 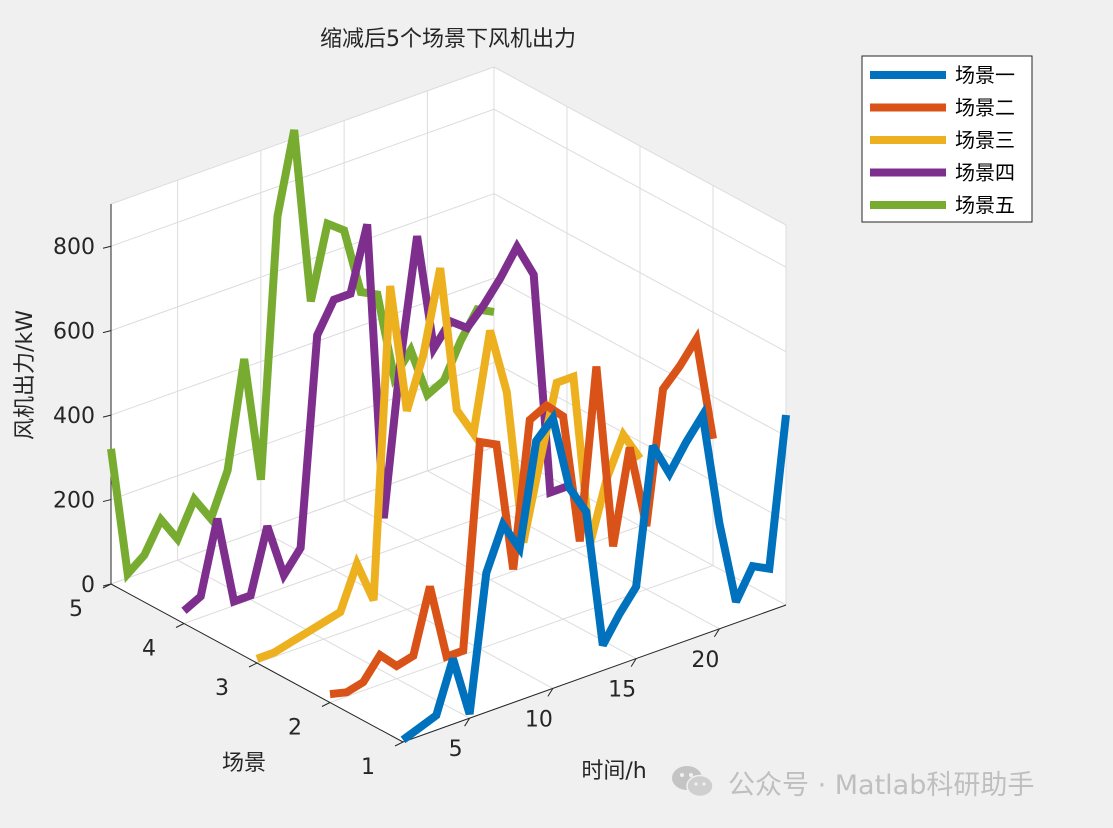 I want to click on chart-title: 缩减后5个场景下风机出力, so click(x=448, y=39).